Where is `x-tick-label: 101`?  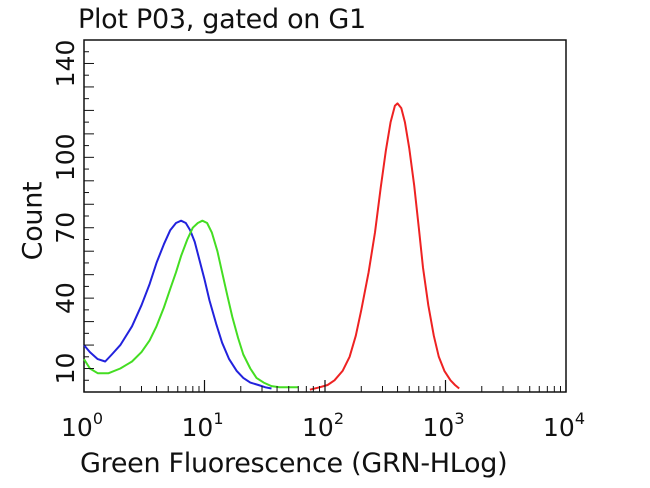 x-tick-label: 101 is located at coordinates (203, 425).